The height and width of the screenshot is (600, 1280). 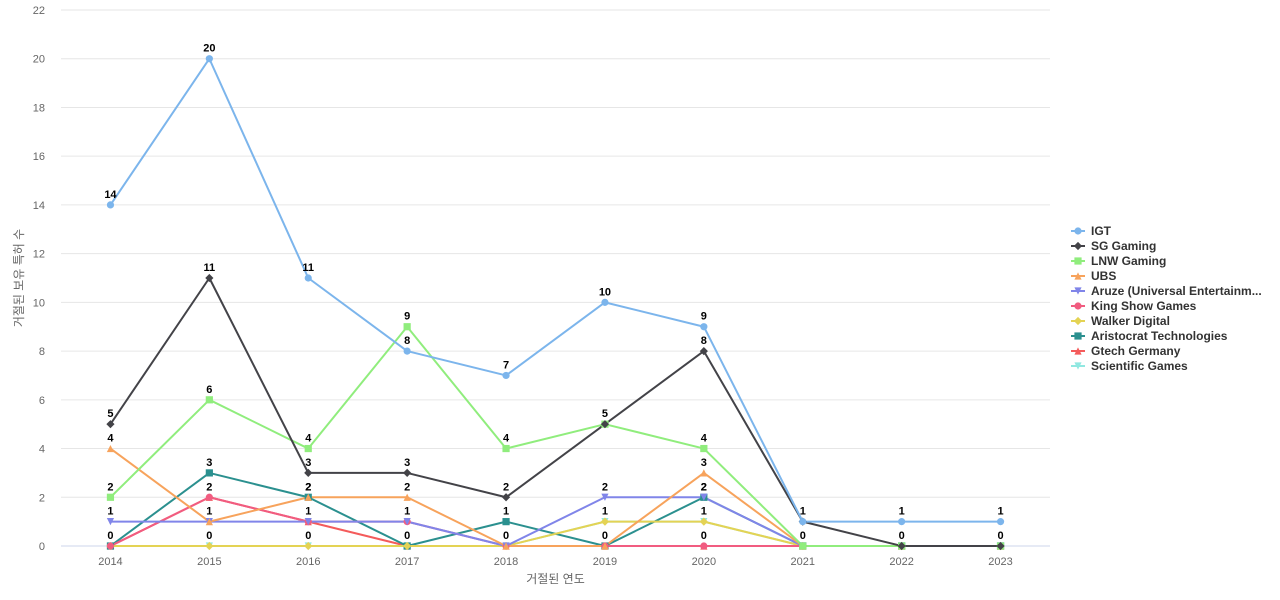 What do you see at coordinates (209, 390) in the screenshot?
I see `data-label-lnw-gaming: 6` at bounding box center [209, 390].